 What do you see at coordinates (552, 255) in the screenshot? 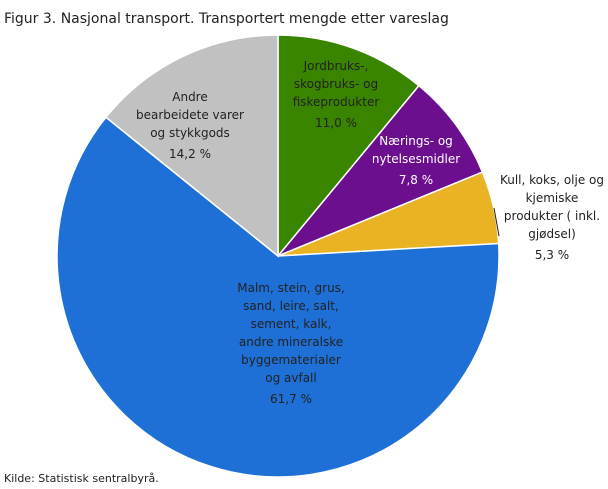
I see `value-label: 5,3 %` at bounding box center [552, 255].